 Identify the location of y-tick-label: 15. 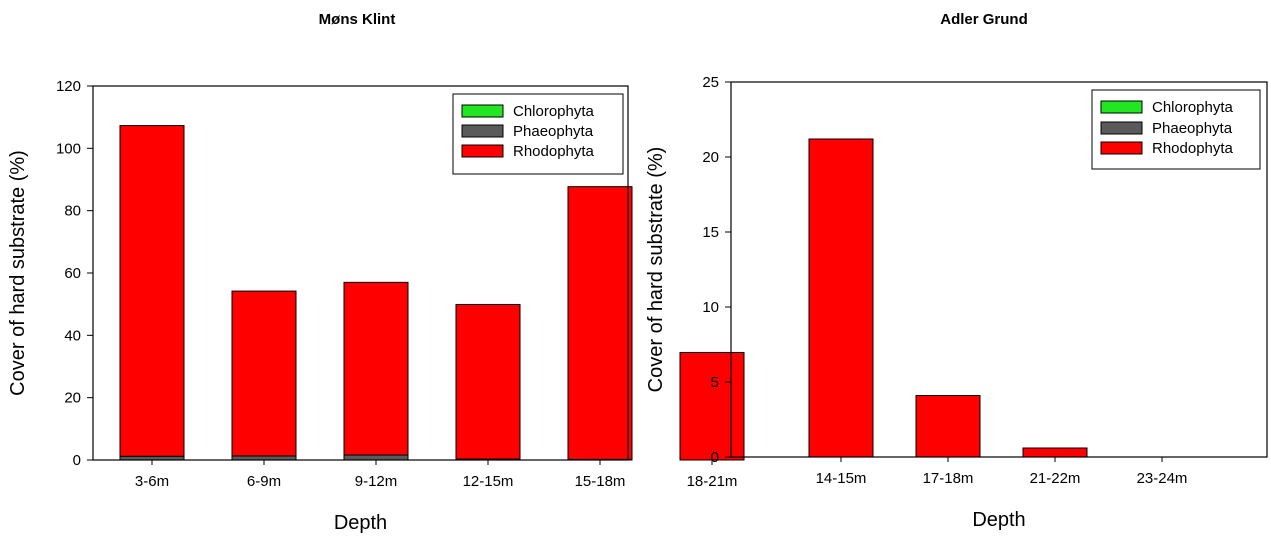
(710, 232).